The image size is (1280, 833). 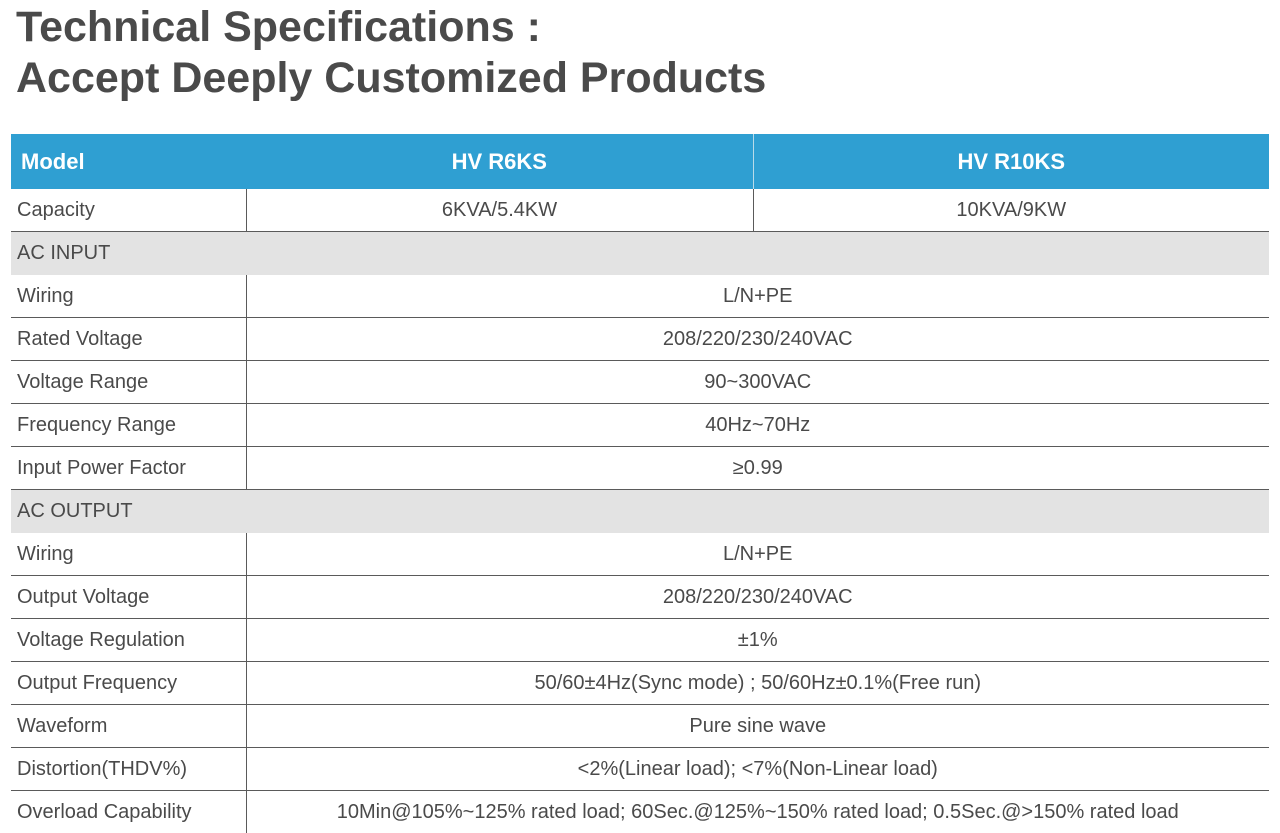 I want to click on table-row: Waveform Pure sine wave, so click(x=640, y=726).